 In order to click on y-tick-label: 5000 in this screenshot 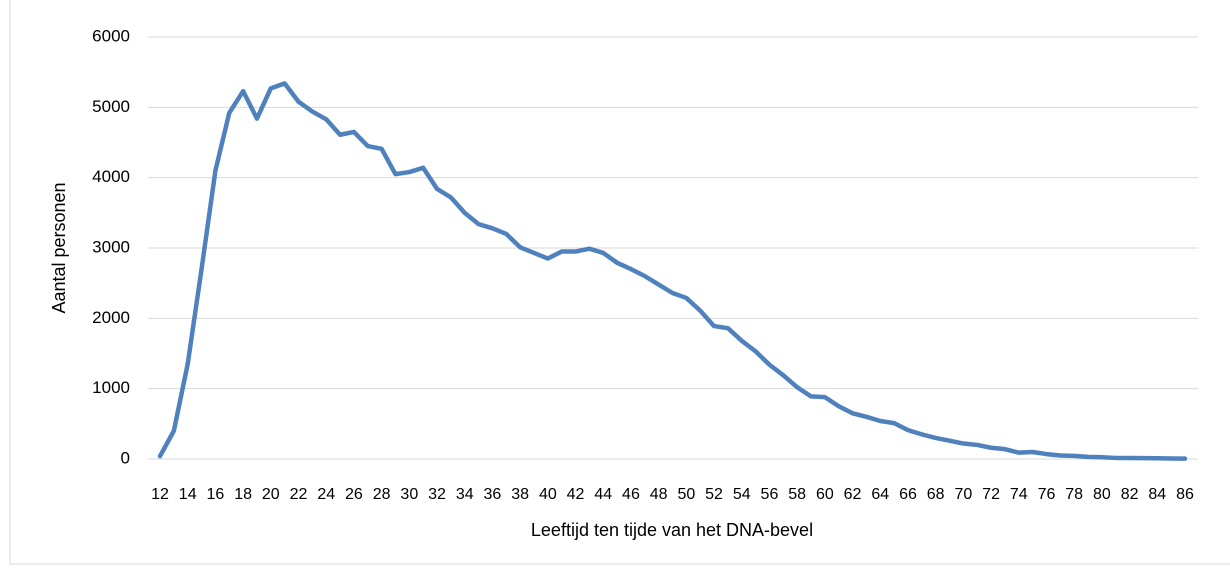, I will do `click(111, 106)`.